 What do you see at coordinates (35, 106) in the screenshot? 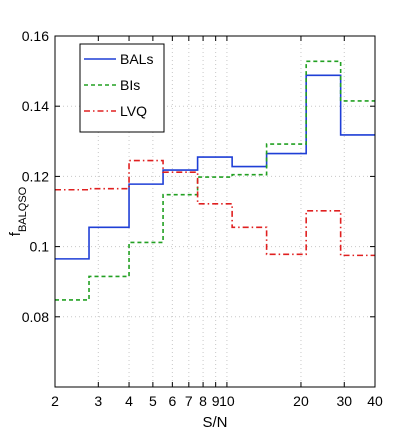
I see `y-tick-label: 0.14` at bounding box center [35, 106].